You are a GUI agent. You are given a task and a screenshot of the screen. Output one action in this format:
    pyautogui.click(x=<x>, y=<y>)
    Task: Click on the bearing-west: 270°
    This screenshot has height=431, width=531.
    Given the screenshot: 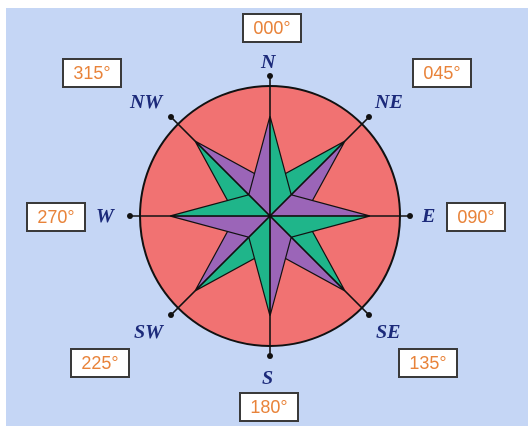 What is the action you would take?
    pyautogui.click(x=56, y=217)
    